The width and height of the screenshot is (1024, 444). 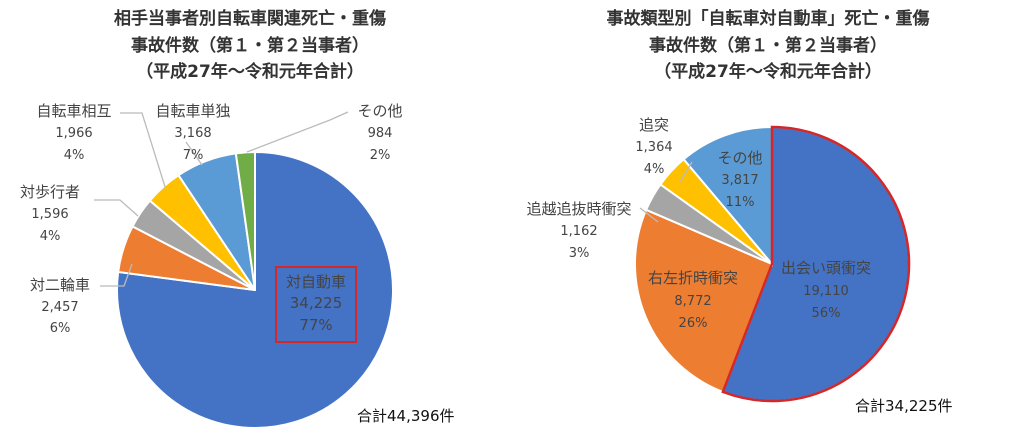 I want to click on left-label-value-jidousha: 34,225, so click(x=316, y=303).